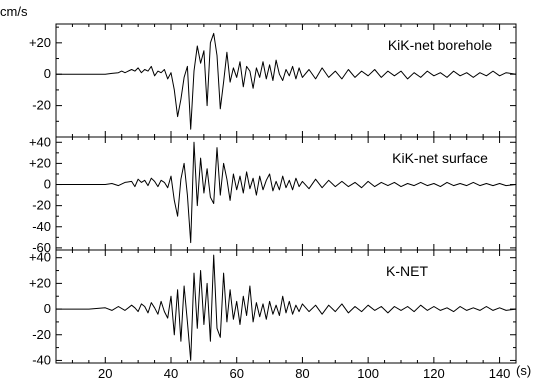 The width and height of the screenshot is (537, 381). What do you see at coordinates (105, 373) in the screenshot?
I see `x-tick-label: 20` at bounding box center [105, 373].